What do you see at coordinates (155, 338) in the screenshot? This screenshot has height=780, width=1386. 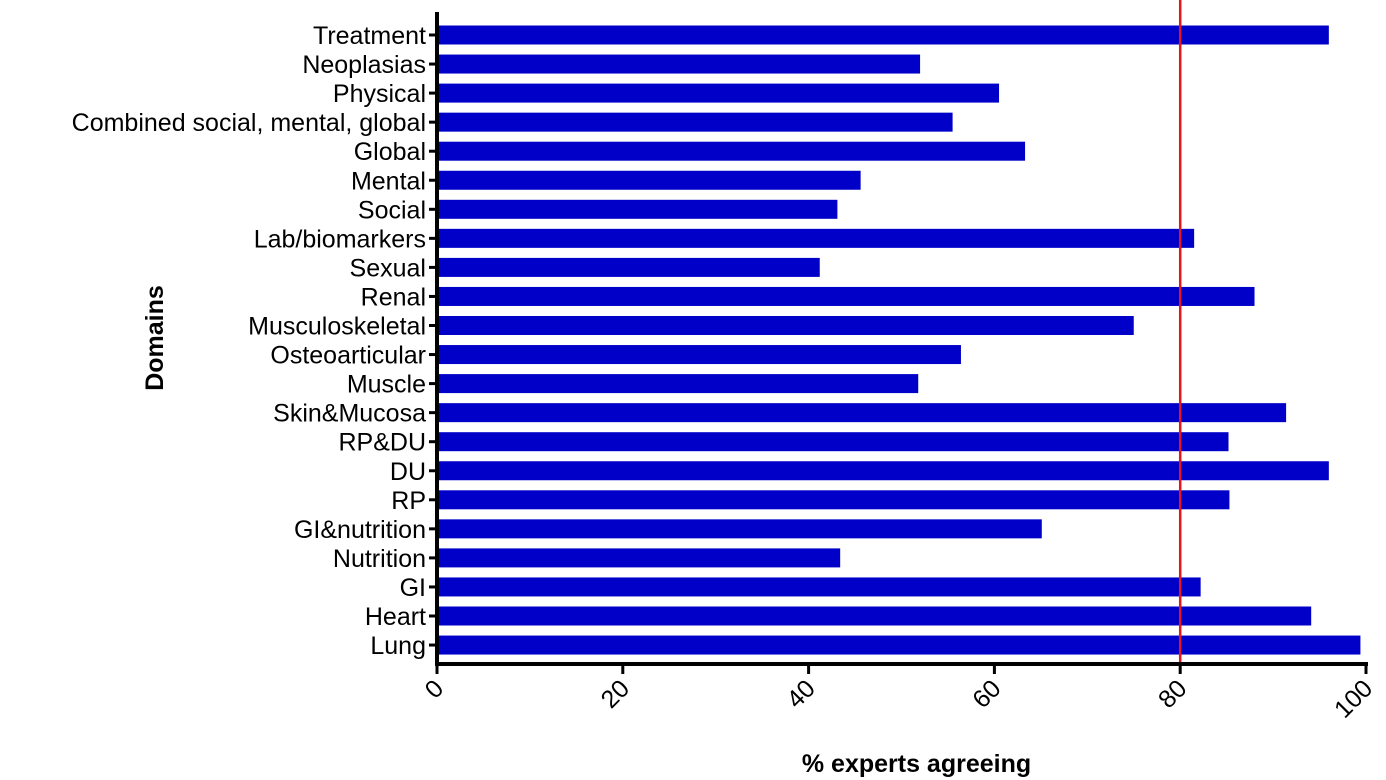 I see `y-axis-title: Domains` at bounding box center [155, 338].